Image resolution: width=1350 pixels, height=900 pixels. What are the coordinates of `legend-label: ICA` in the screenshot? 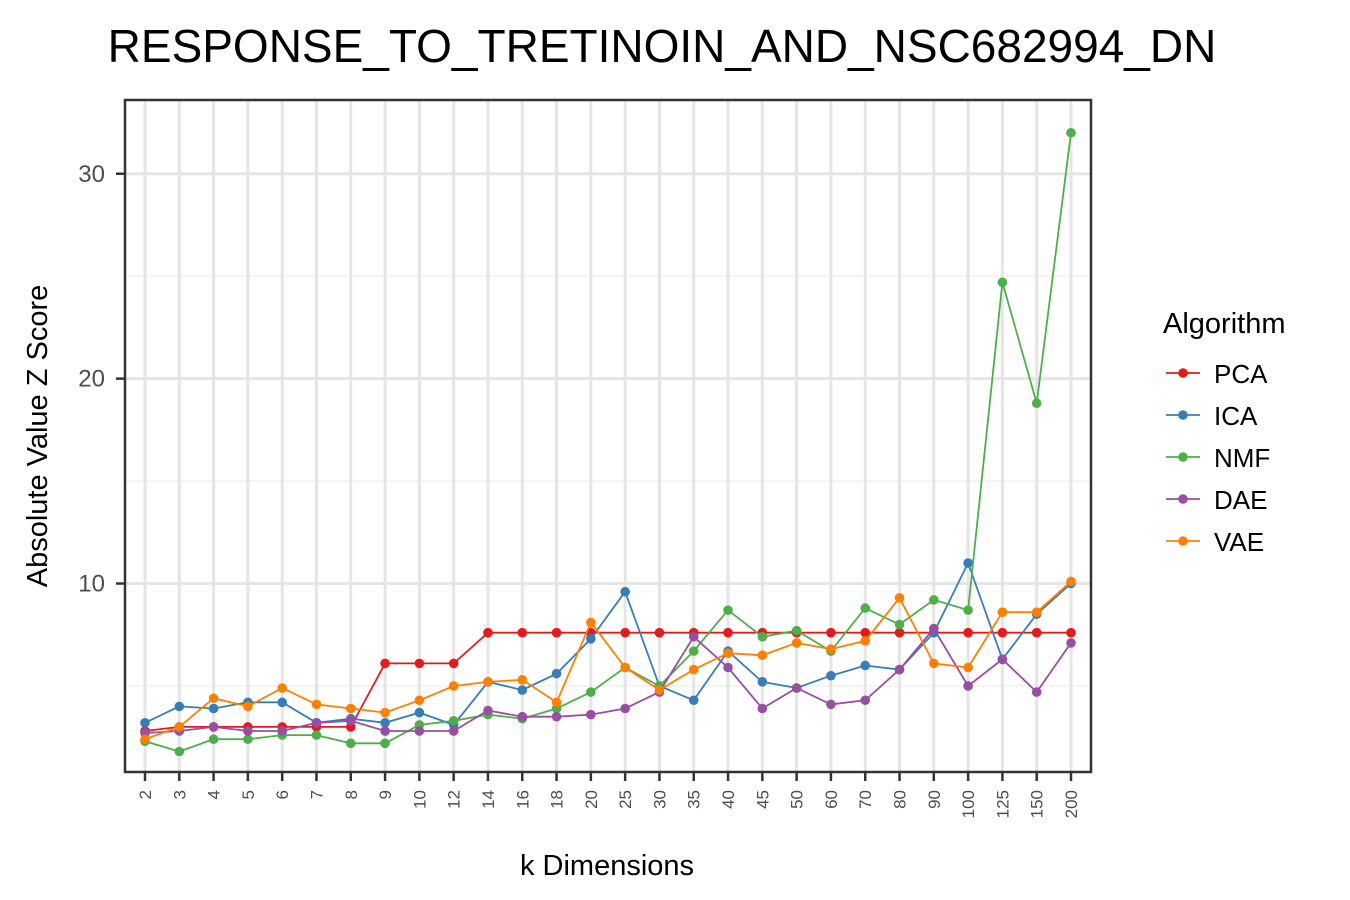 It's located at (1236, 416).